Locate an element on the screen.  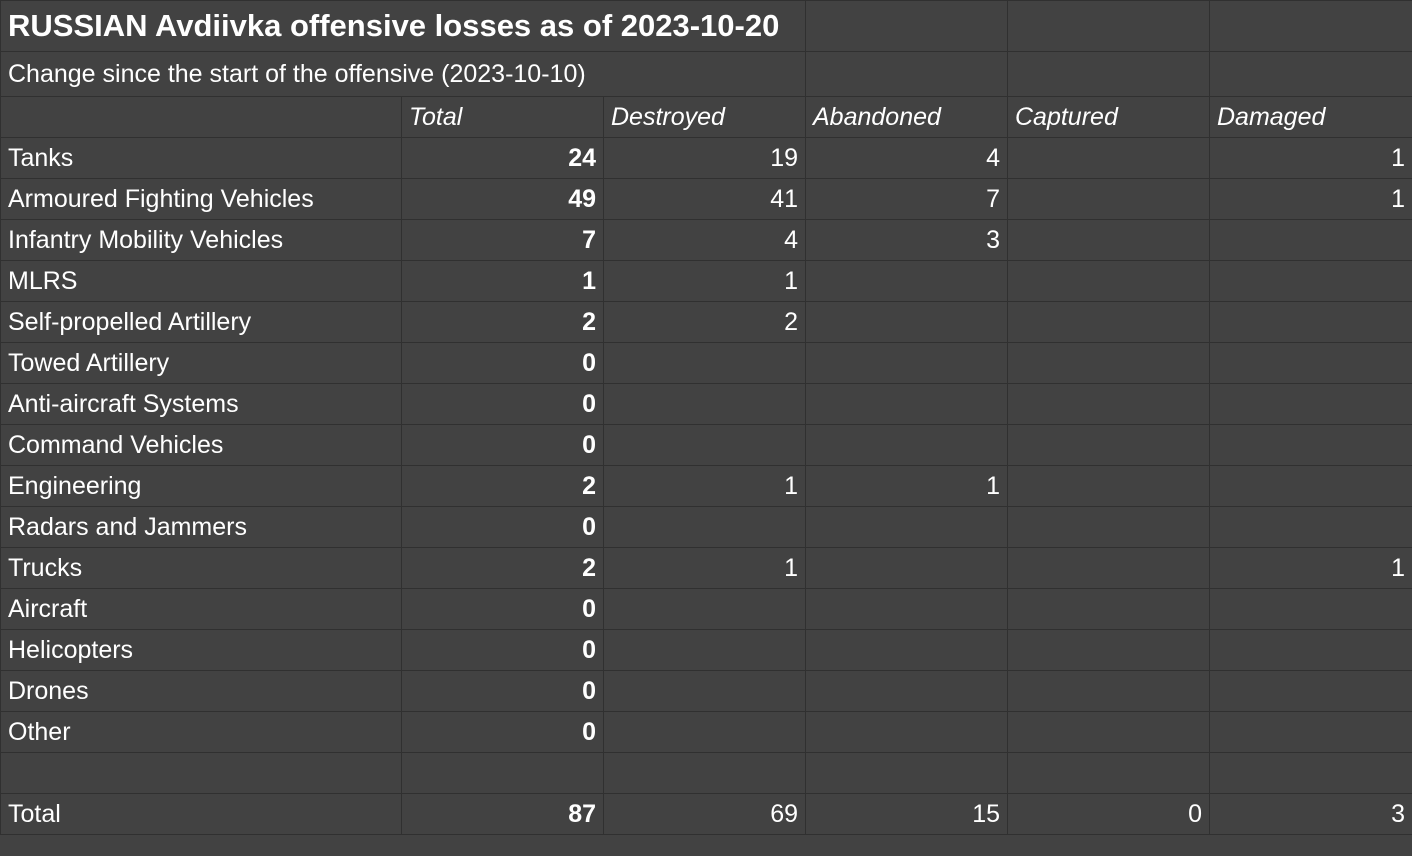
column-header-total: Total is located at coordinates (502, 117).